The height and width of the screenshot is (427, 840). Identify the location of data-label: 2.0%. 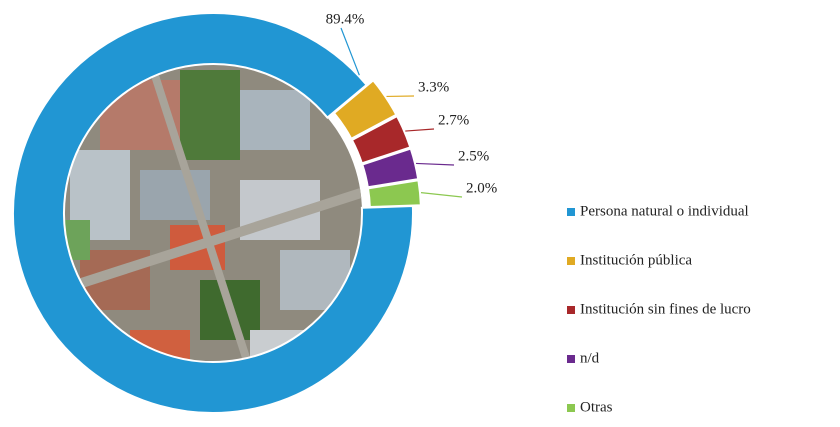
(481, 188).